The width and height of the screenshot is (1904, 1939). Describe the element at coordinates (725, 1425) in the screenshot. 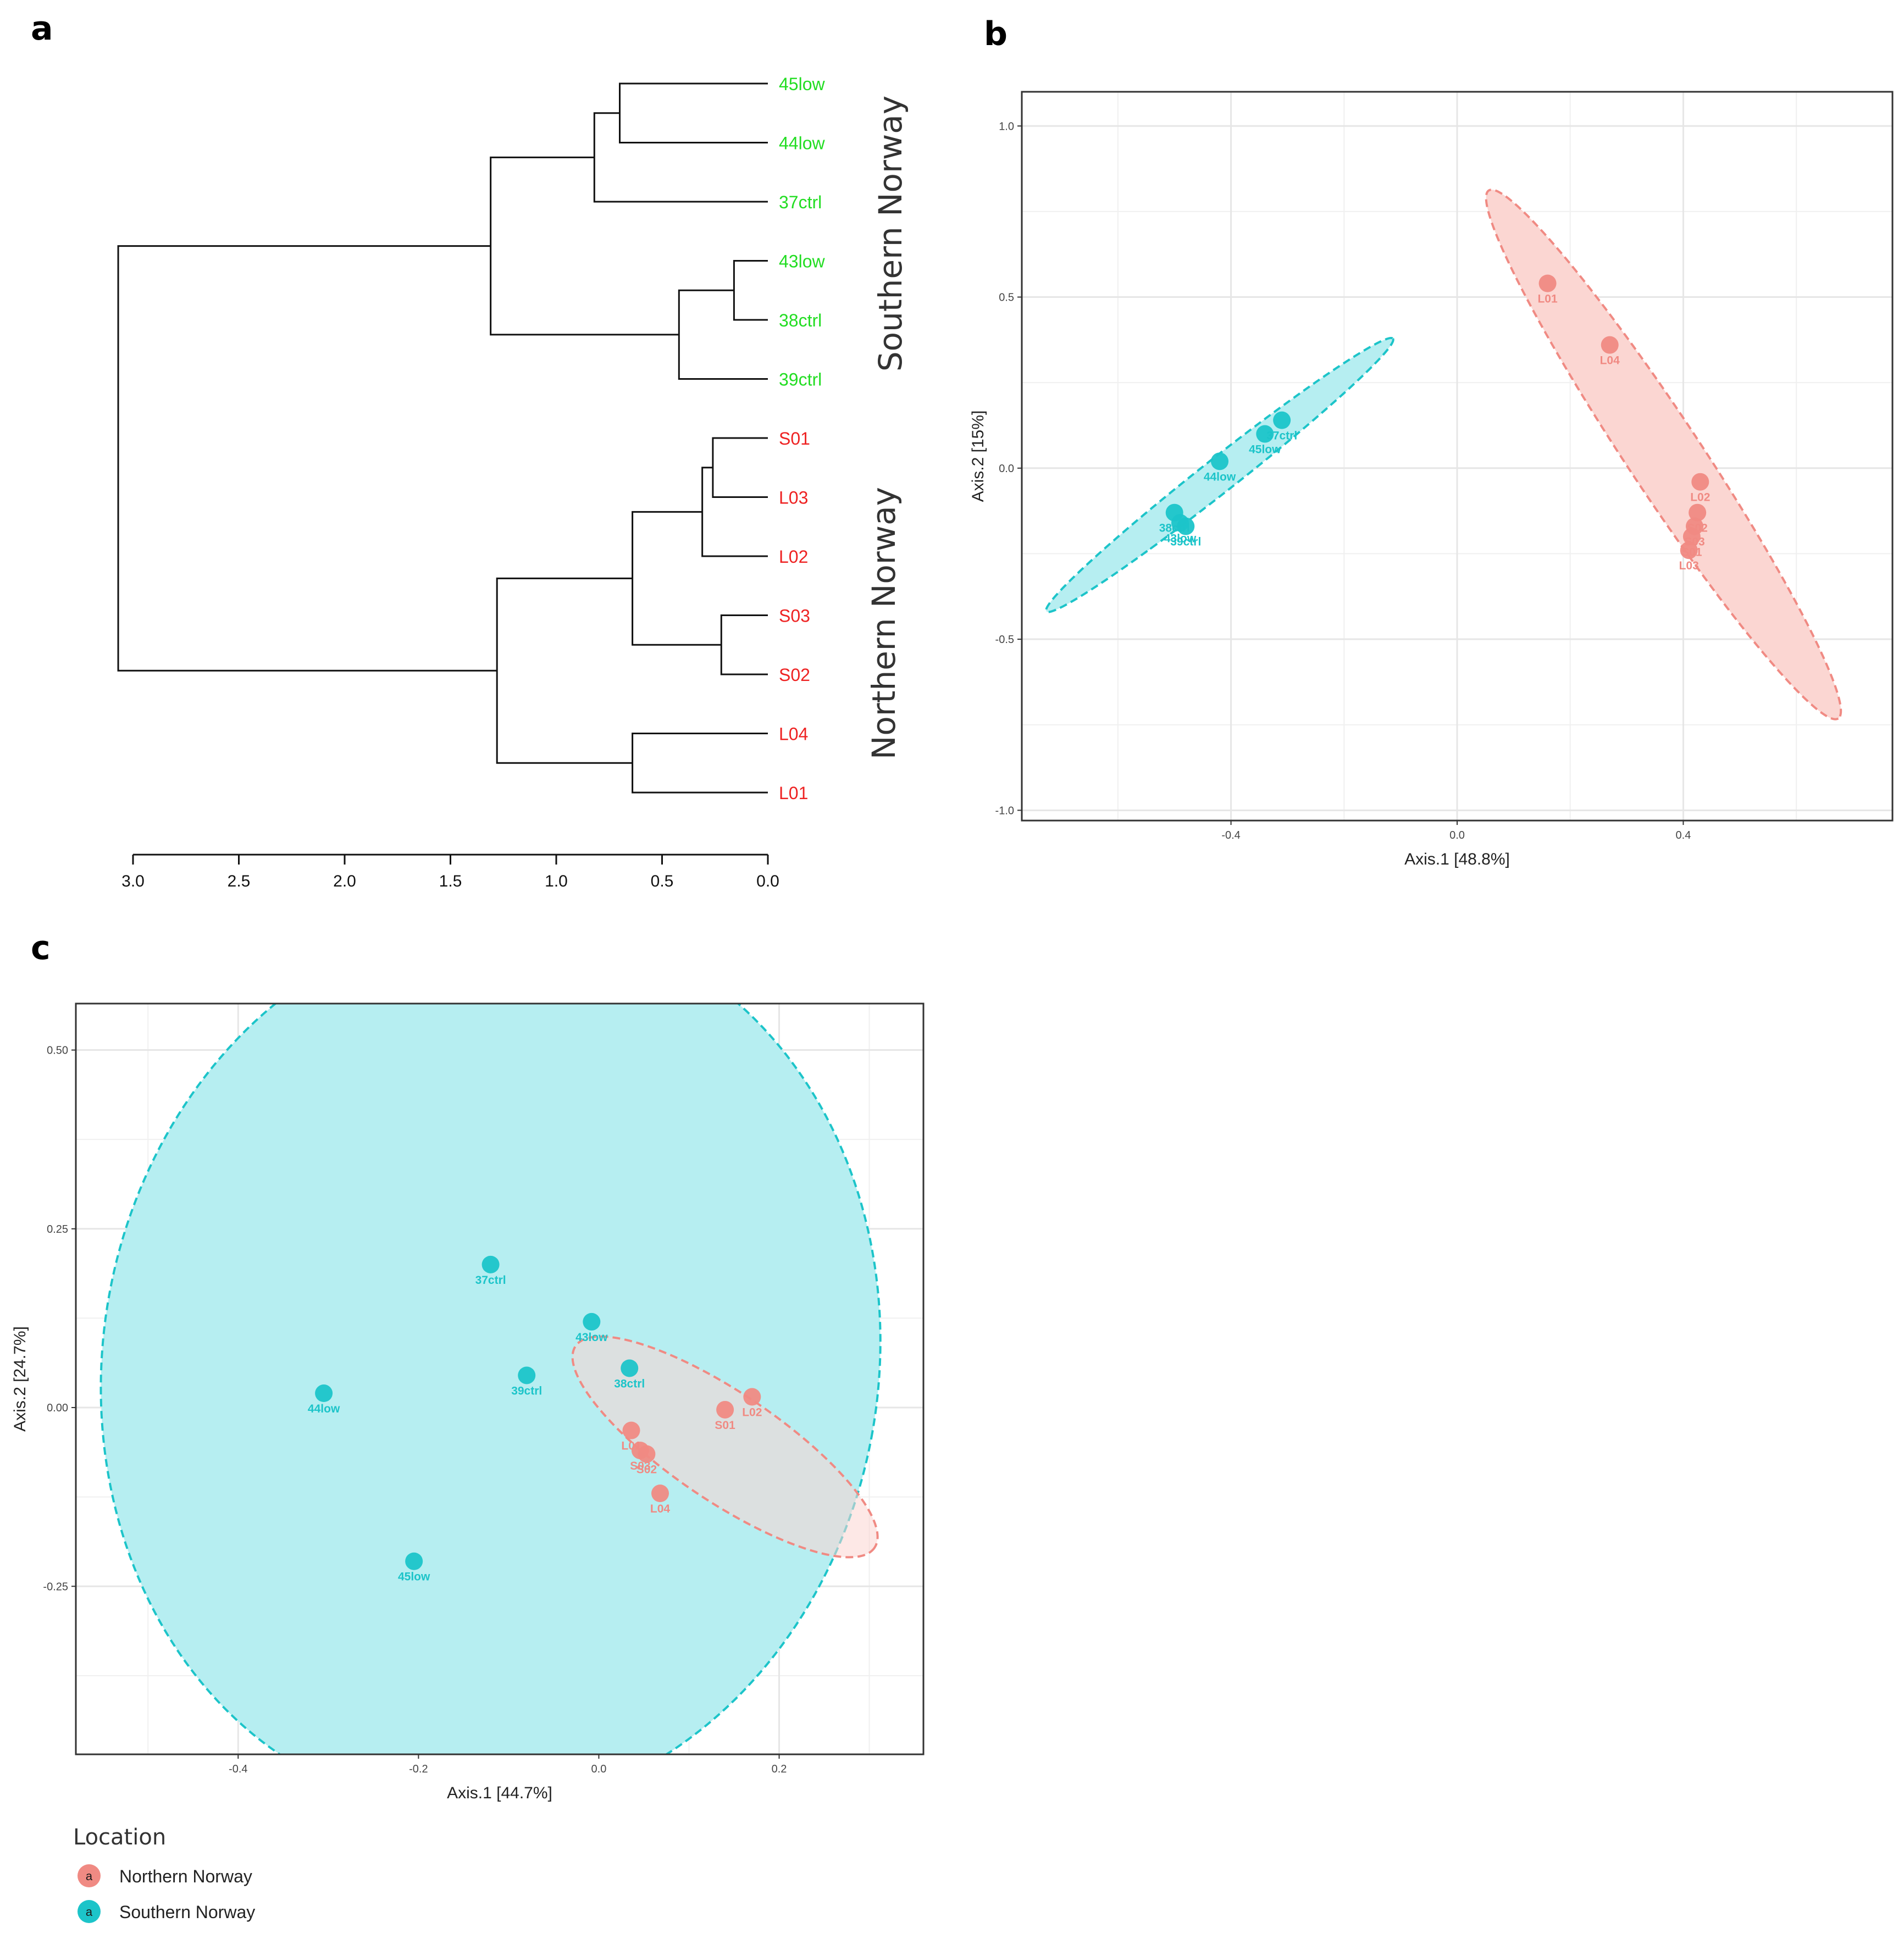

I see `sample-point-label: S01` at that location.